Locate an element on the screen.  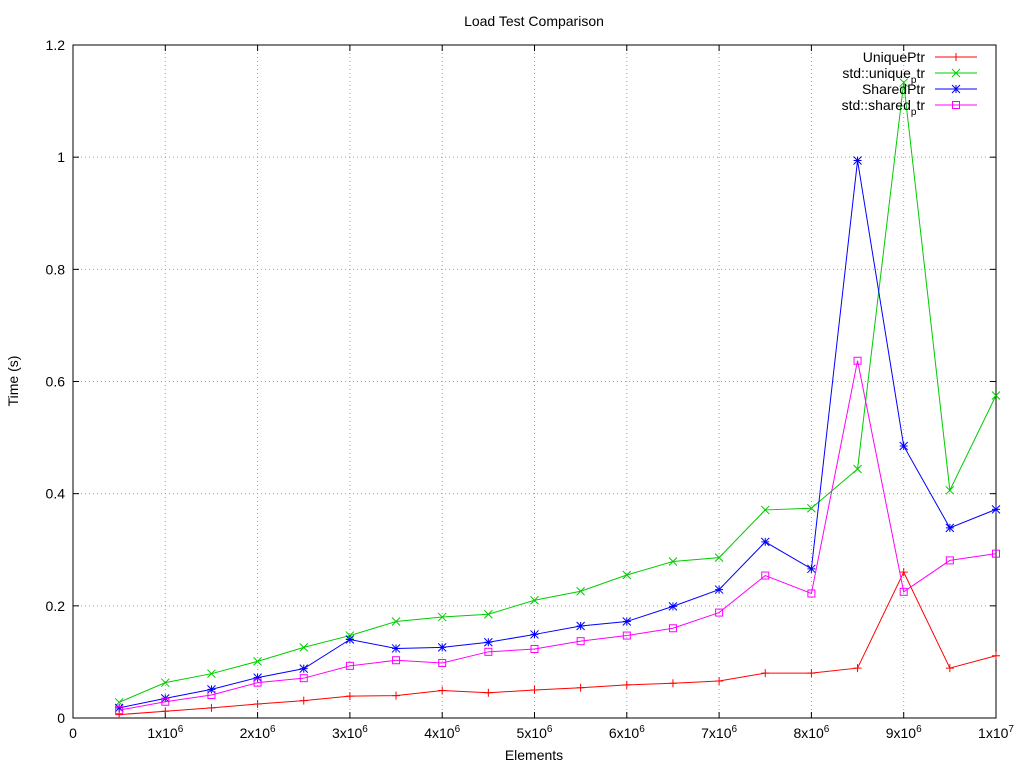
x-tick-label: 1x10⁶ is located at coordinates (165, 732).